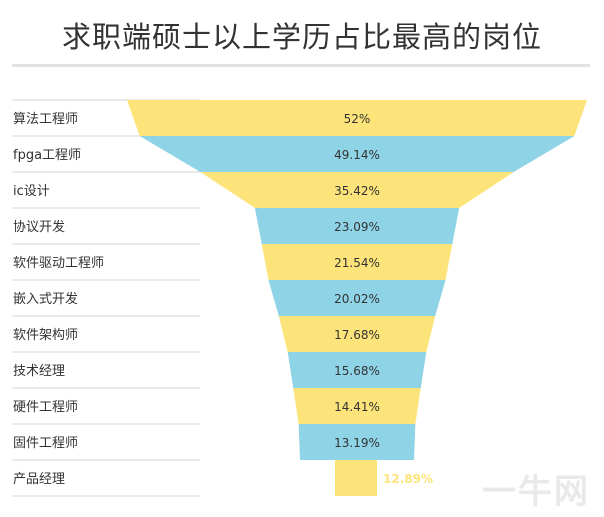 The width and height of the screenshot is (604, 517). I want to click on category-label: 固件工程师, so click(45, 443).